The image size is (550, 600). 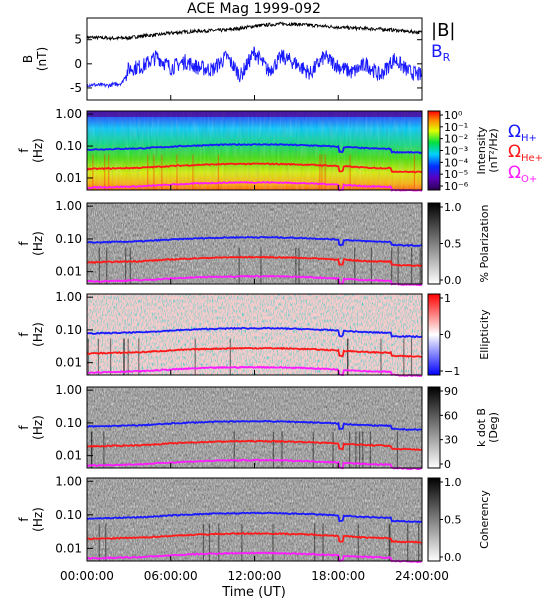 What do you see at coordinates (522, 174) in the screenshot?
I see `legend-omega-o: ΩO+` at bounding box center [522, 174].